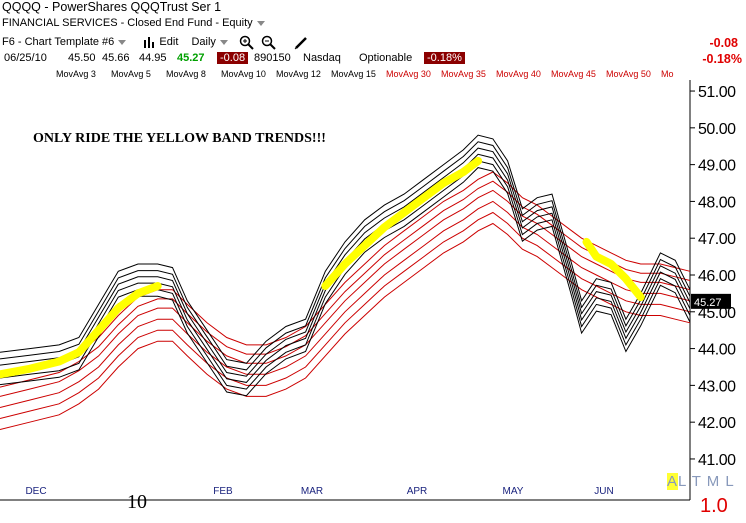 This screenshot has height=523, width=746. What do you see at coordinates (667, 74) in the screenshot?
I see `ma-legend-item: Mo` at bounding box center [667, 74].